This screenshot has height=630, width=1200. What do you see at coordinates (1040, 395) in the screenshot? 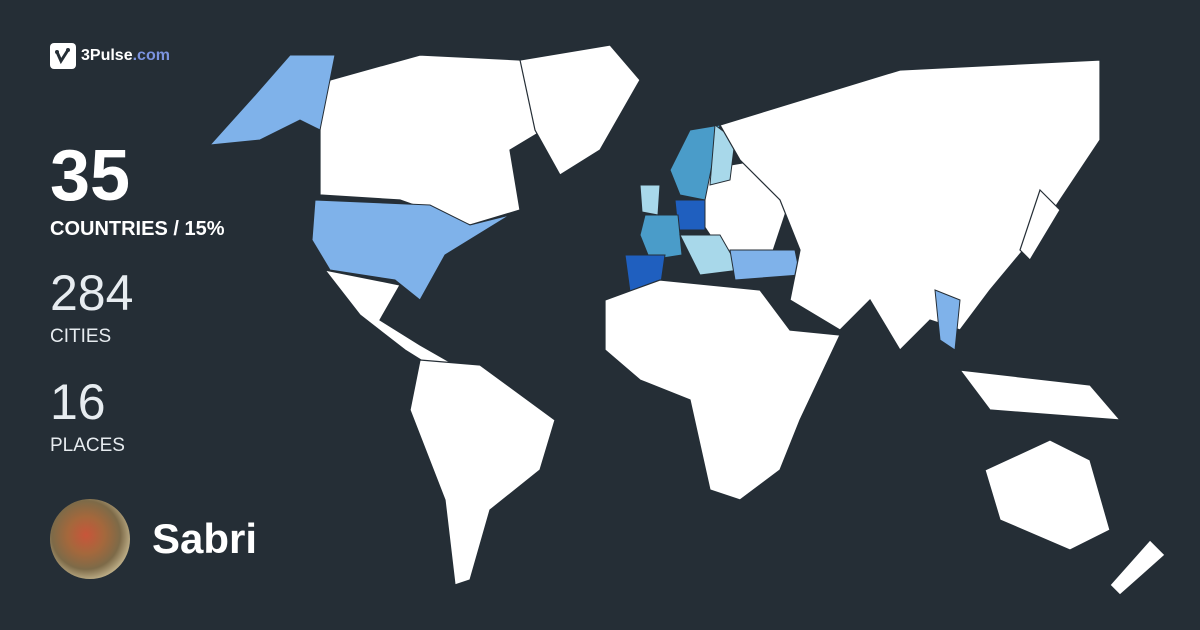
I see `indonesia` at bounding box center [1040, 395].